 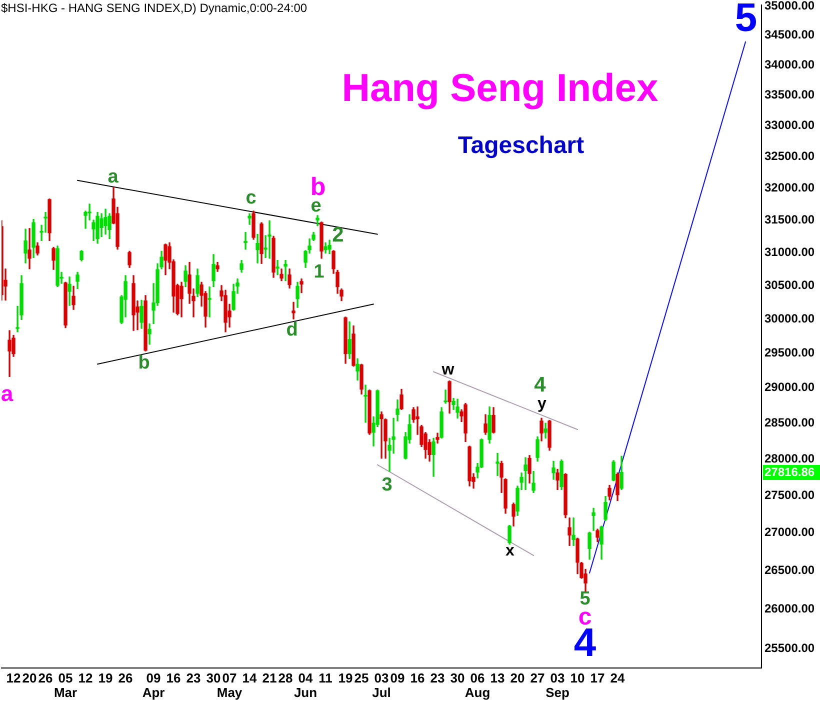 What do you see at coordinates (251, 197) in the screenshot?
I see `annotation: c` at bounding box center [251, 197].